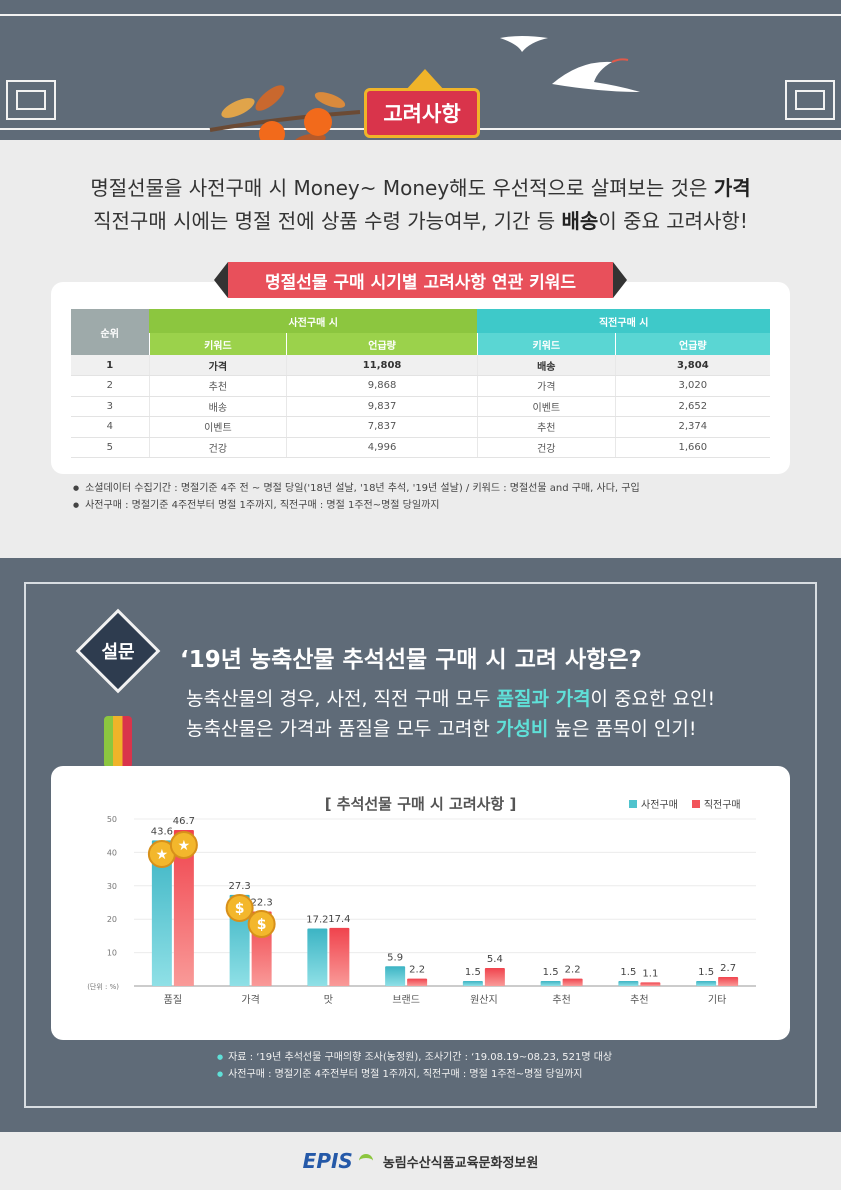  What do you see at coordinates (327, 221) in the screenshot?
I see `intro-line-2-text: 직전구매 시에는 명절 전에 상품 수령 가능여부, 기간 등` at bounding box center [327, 221].